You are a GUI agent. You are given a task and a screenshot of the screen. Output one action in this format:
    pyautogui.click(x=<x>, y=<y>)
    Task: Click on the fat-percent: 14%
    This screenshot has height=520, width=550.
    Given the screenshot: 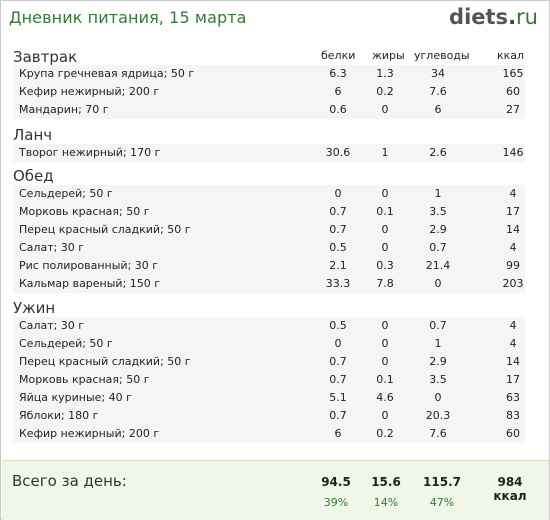 What is the action you would take?
    pyautogui.click(x=386, y=502)
    